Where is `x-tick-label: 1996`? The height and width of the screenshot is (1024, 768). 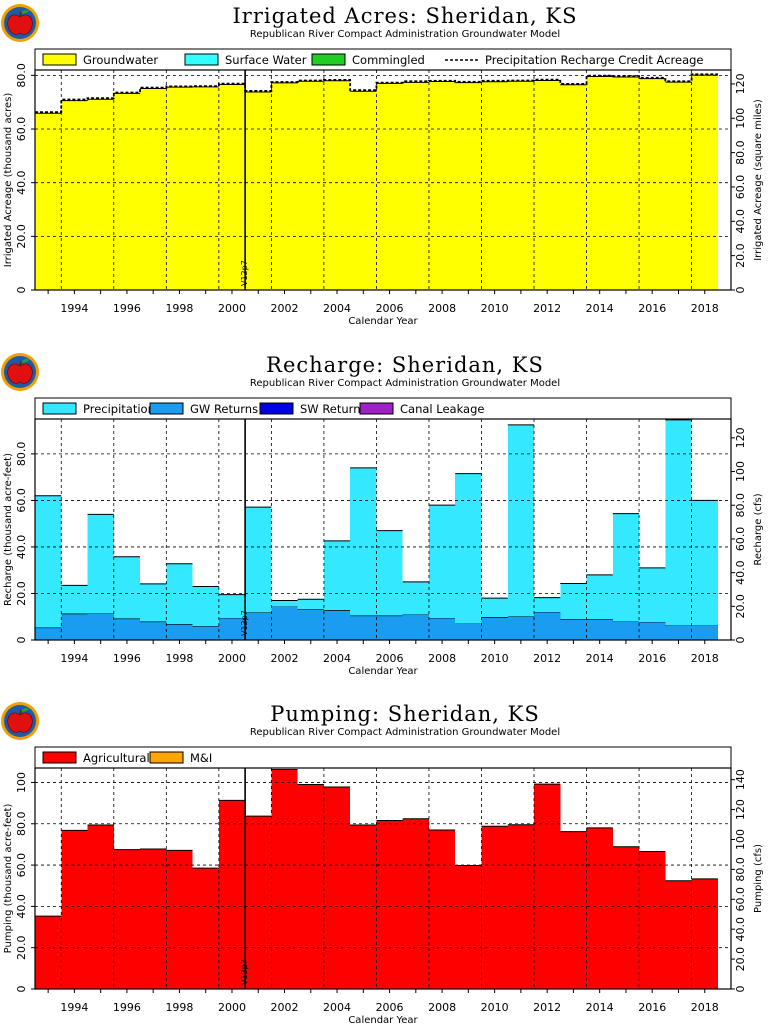 x-tick-label: 1996 is located at coordinates (127, 308).